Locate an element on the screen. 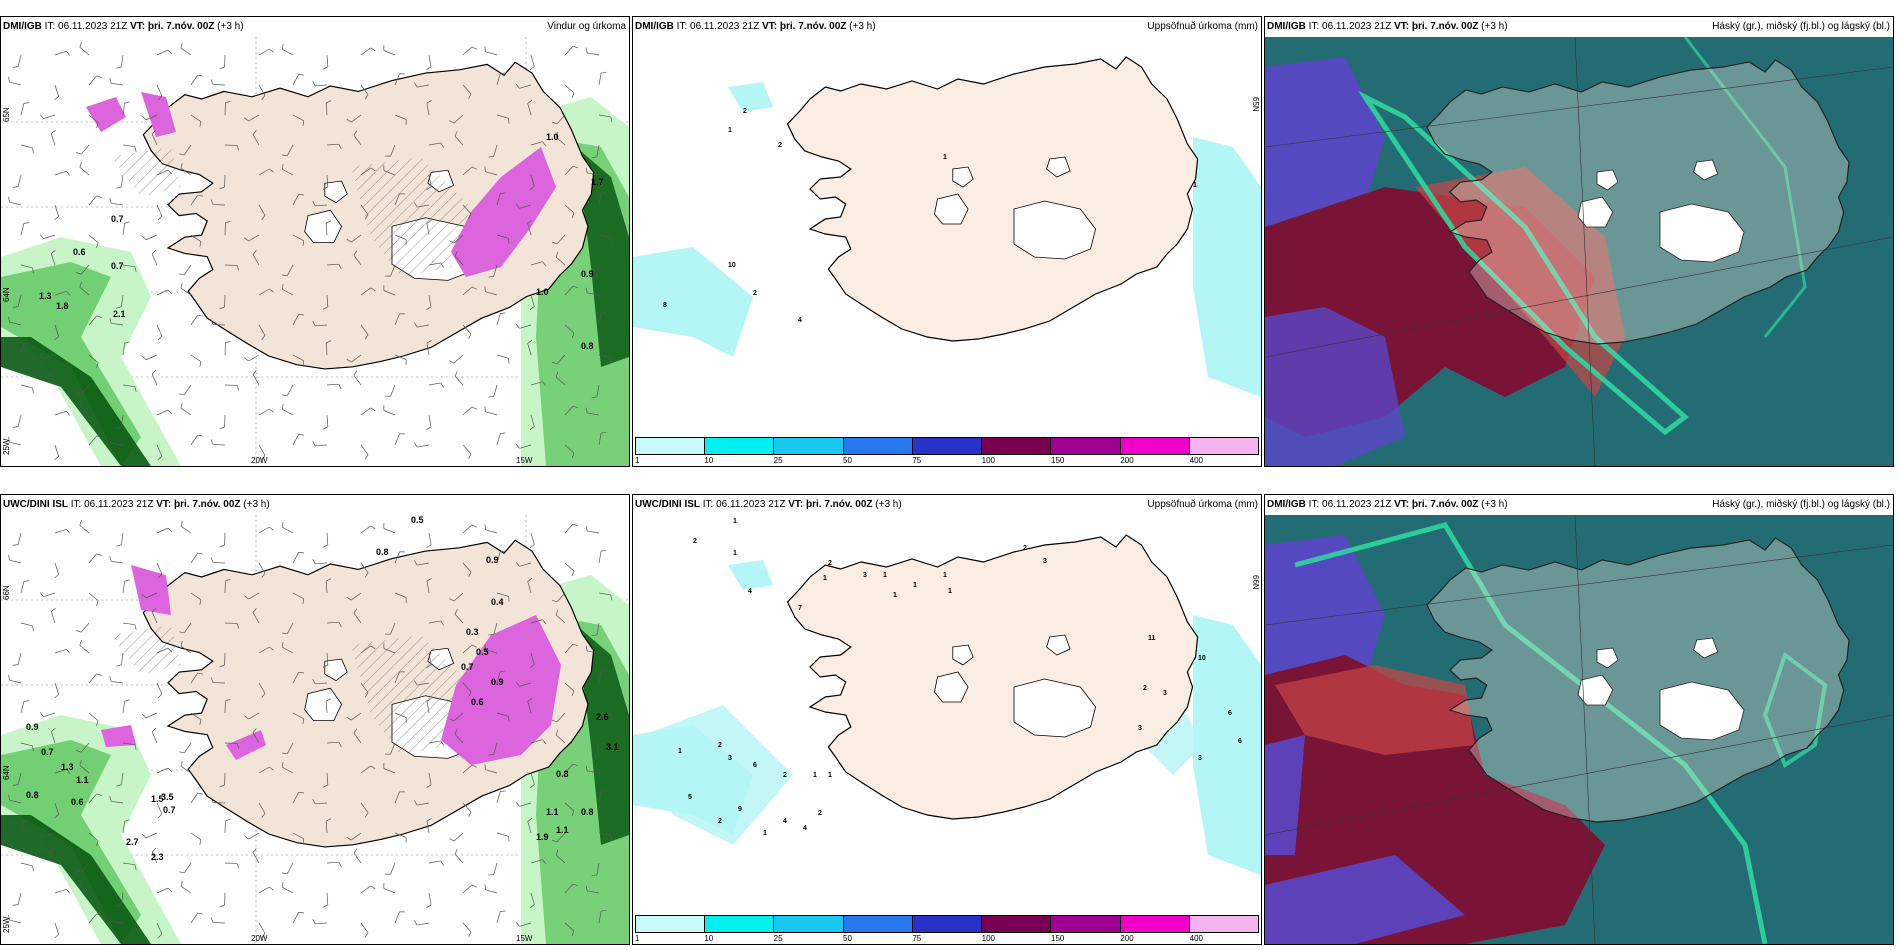 The width and height of the screenshot is (1900, 950). precip-colorbar is located at coordinates (947, 446).